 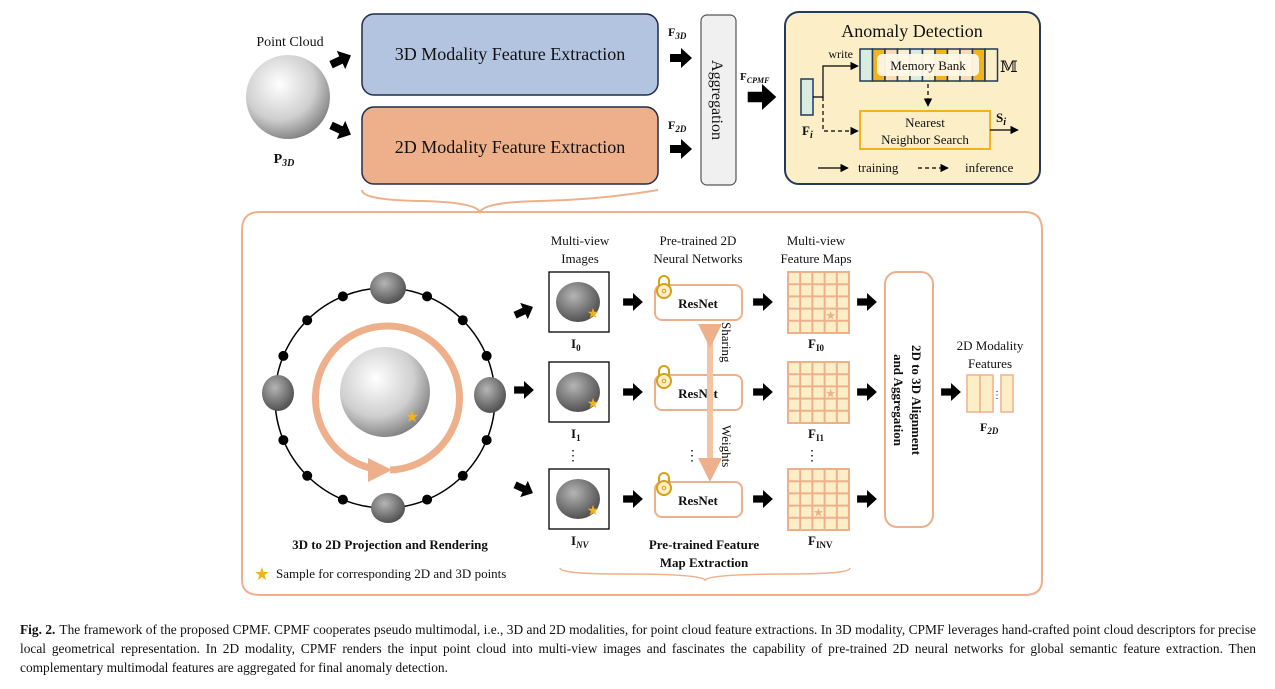 I want to click on image-label: I1, so click(x=576, y=434).